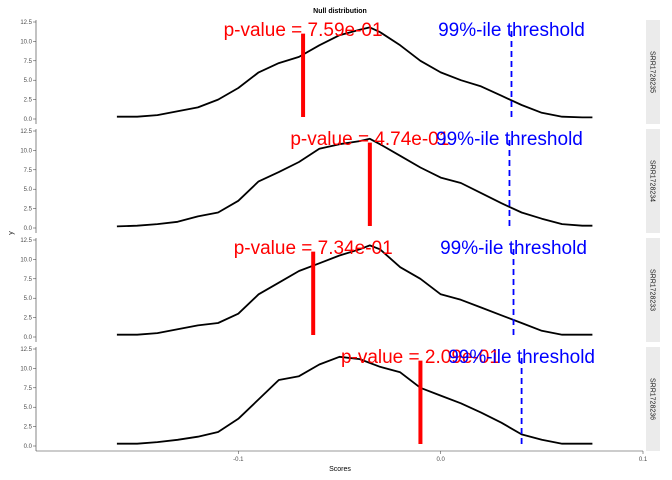 The image size is (672, 480). I want to click on strip-label: SRR1728236, so click(652, 399).